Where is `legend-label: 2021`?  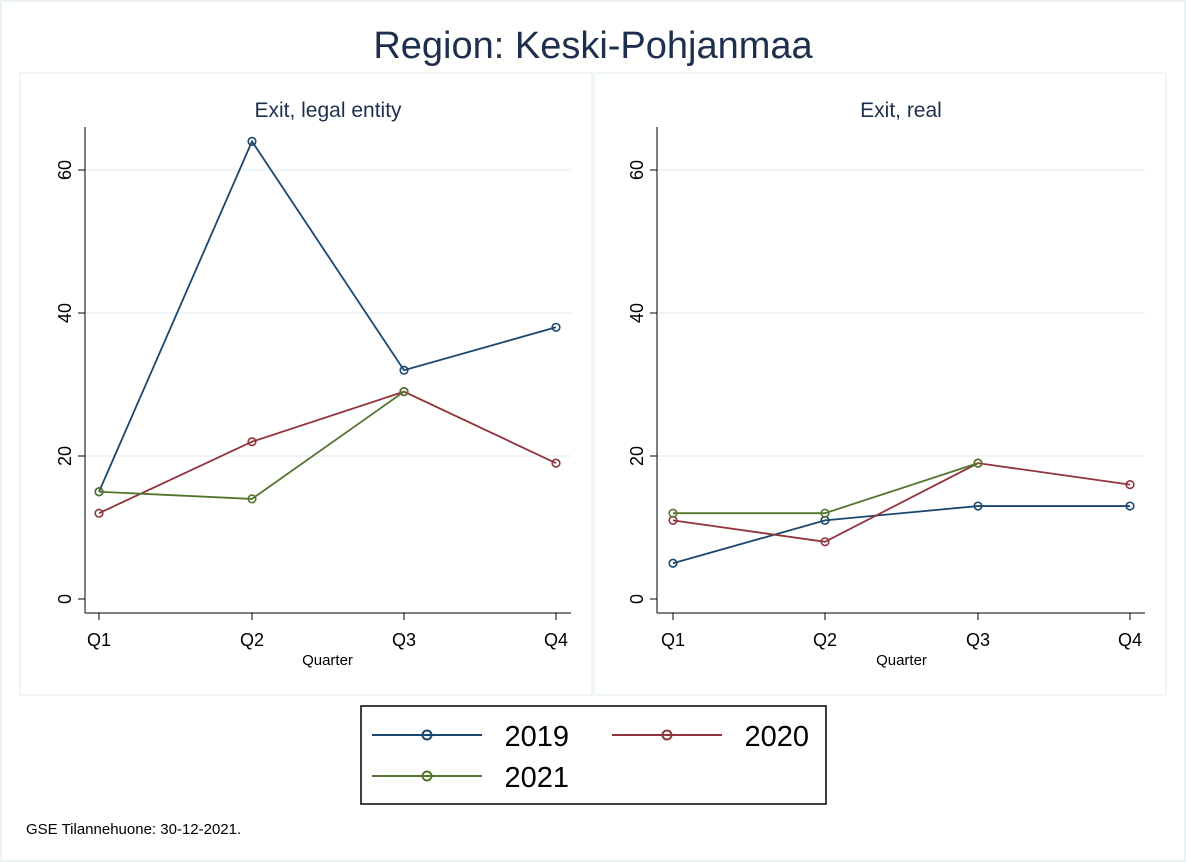 legend-label: 2021 is located at coordinates (536, 778).